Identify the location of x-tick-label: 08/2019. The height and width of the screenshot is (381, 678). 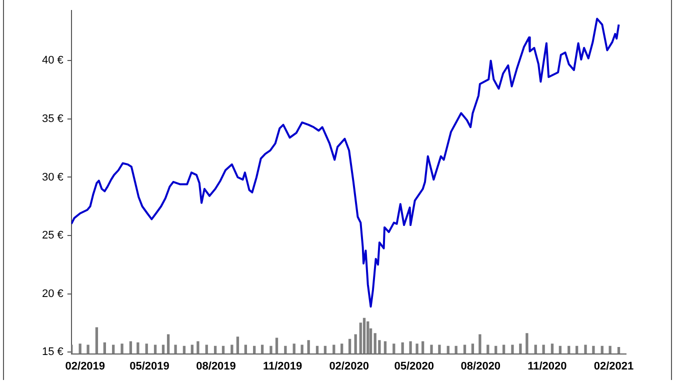
(216, 366).